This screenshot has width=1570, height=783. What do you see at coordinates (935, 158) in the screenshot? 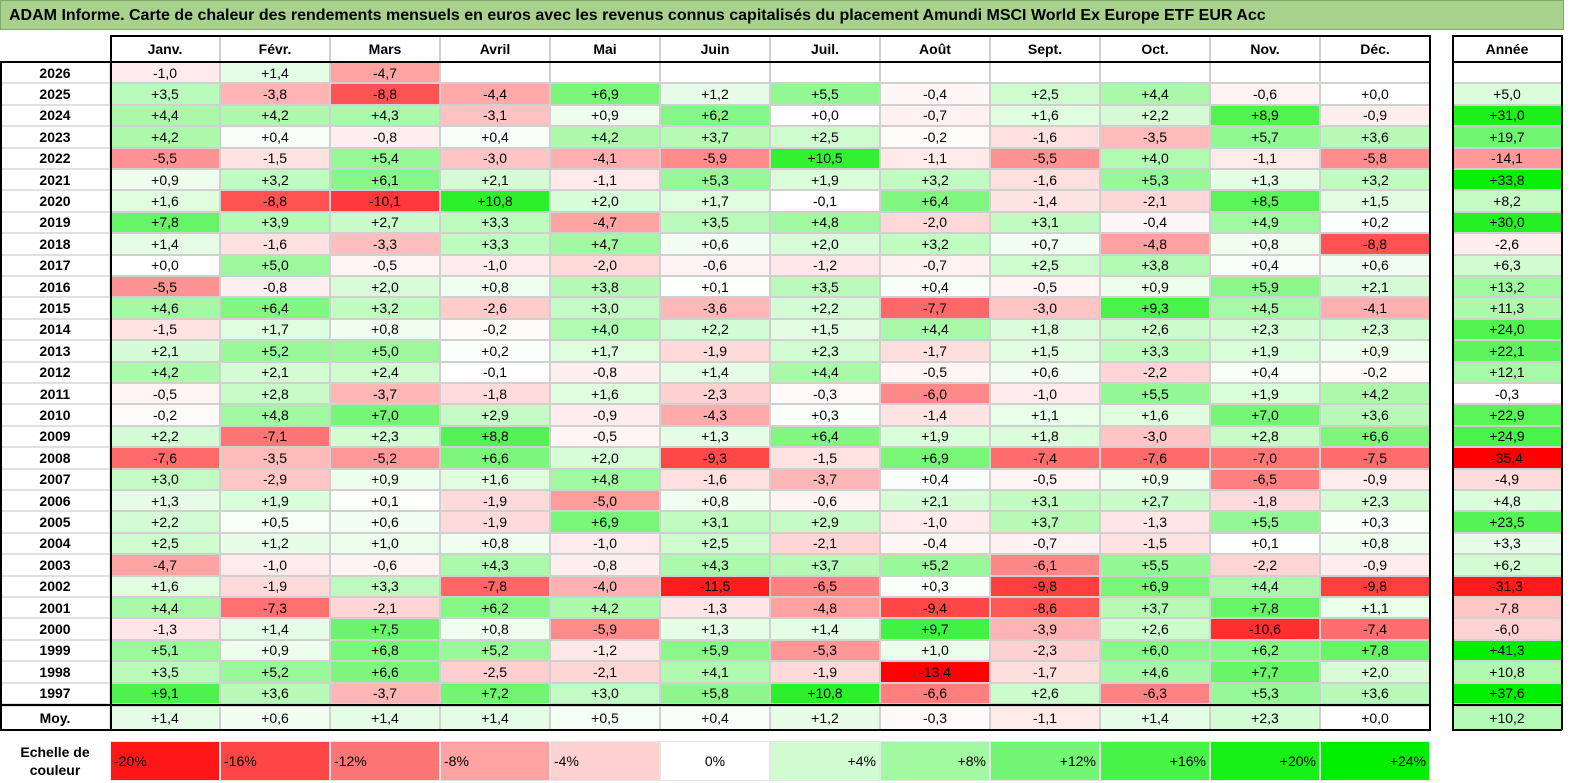
I see `heatmap-cell: -1,1` at bounding box center [935, 158].